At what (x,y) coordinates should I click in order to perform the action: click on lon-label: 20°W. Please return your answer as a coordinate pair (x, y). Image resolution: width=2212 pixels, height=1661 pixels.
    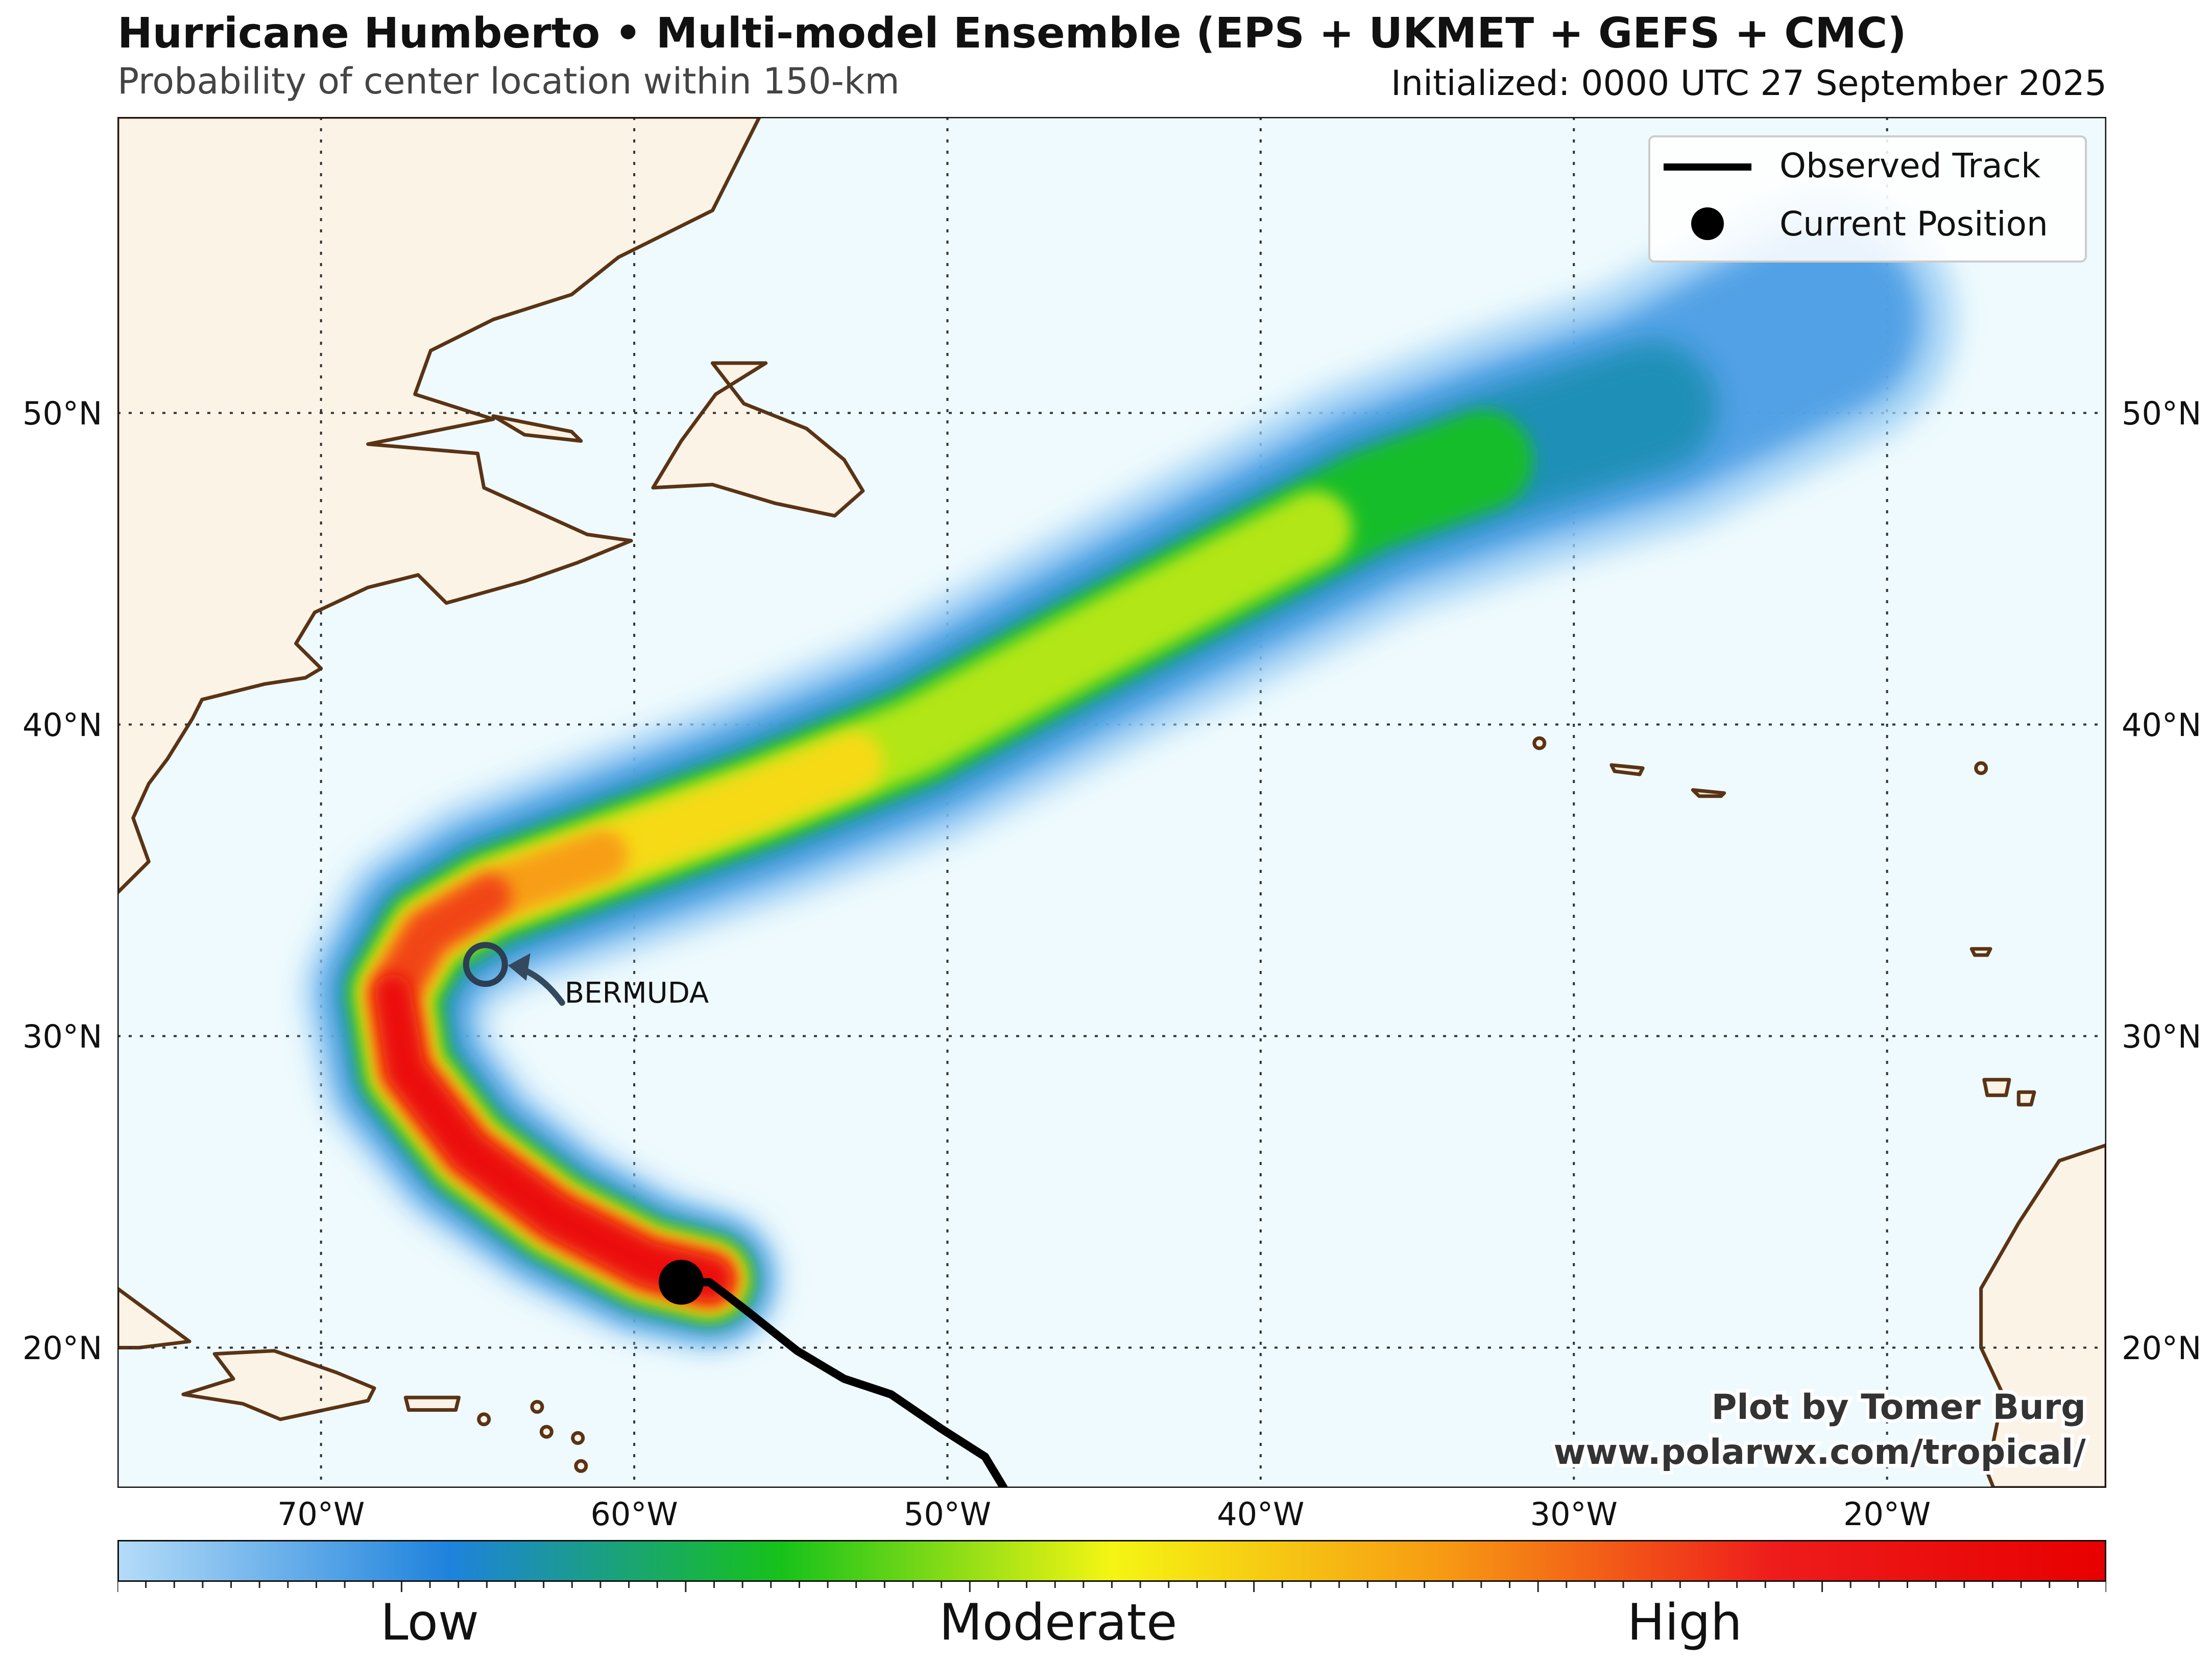
    Looking at the image, I should click on (1887, 1514).